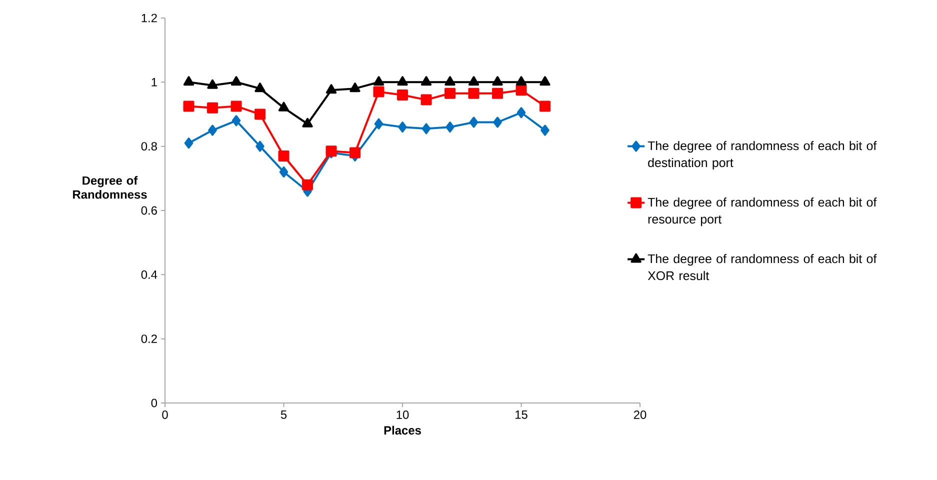  Describe the element at coordinates (110, 187) in the screenshot. I see `y-axis-title: Degree of Randomness` at that location.